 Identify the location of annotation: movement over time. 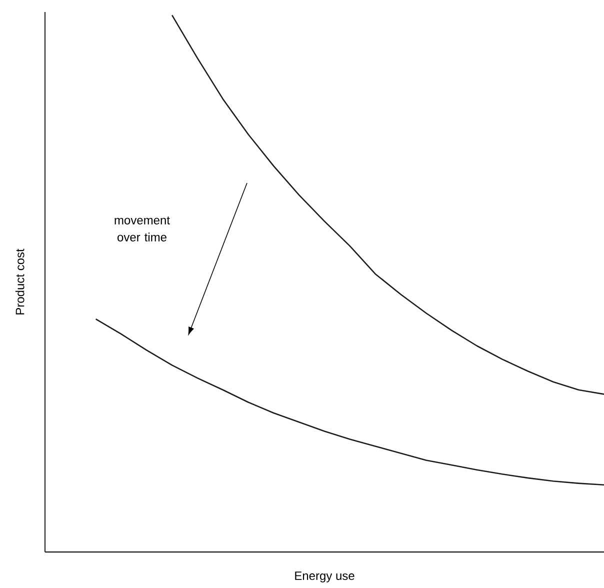
(142, 229).